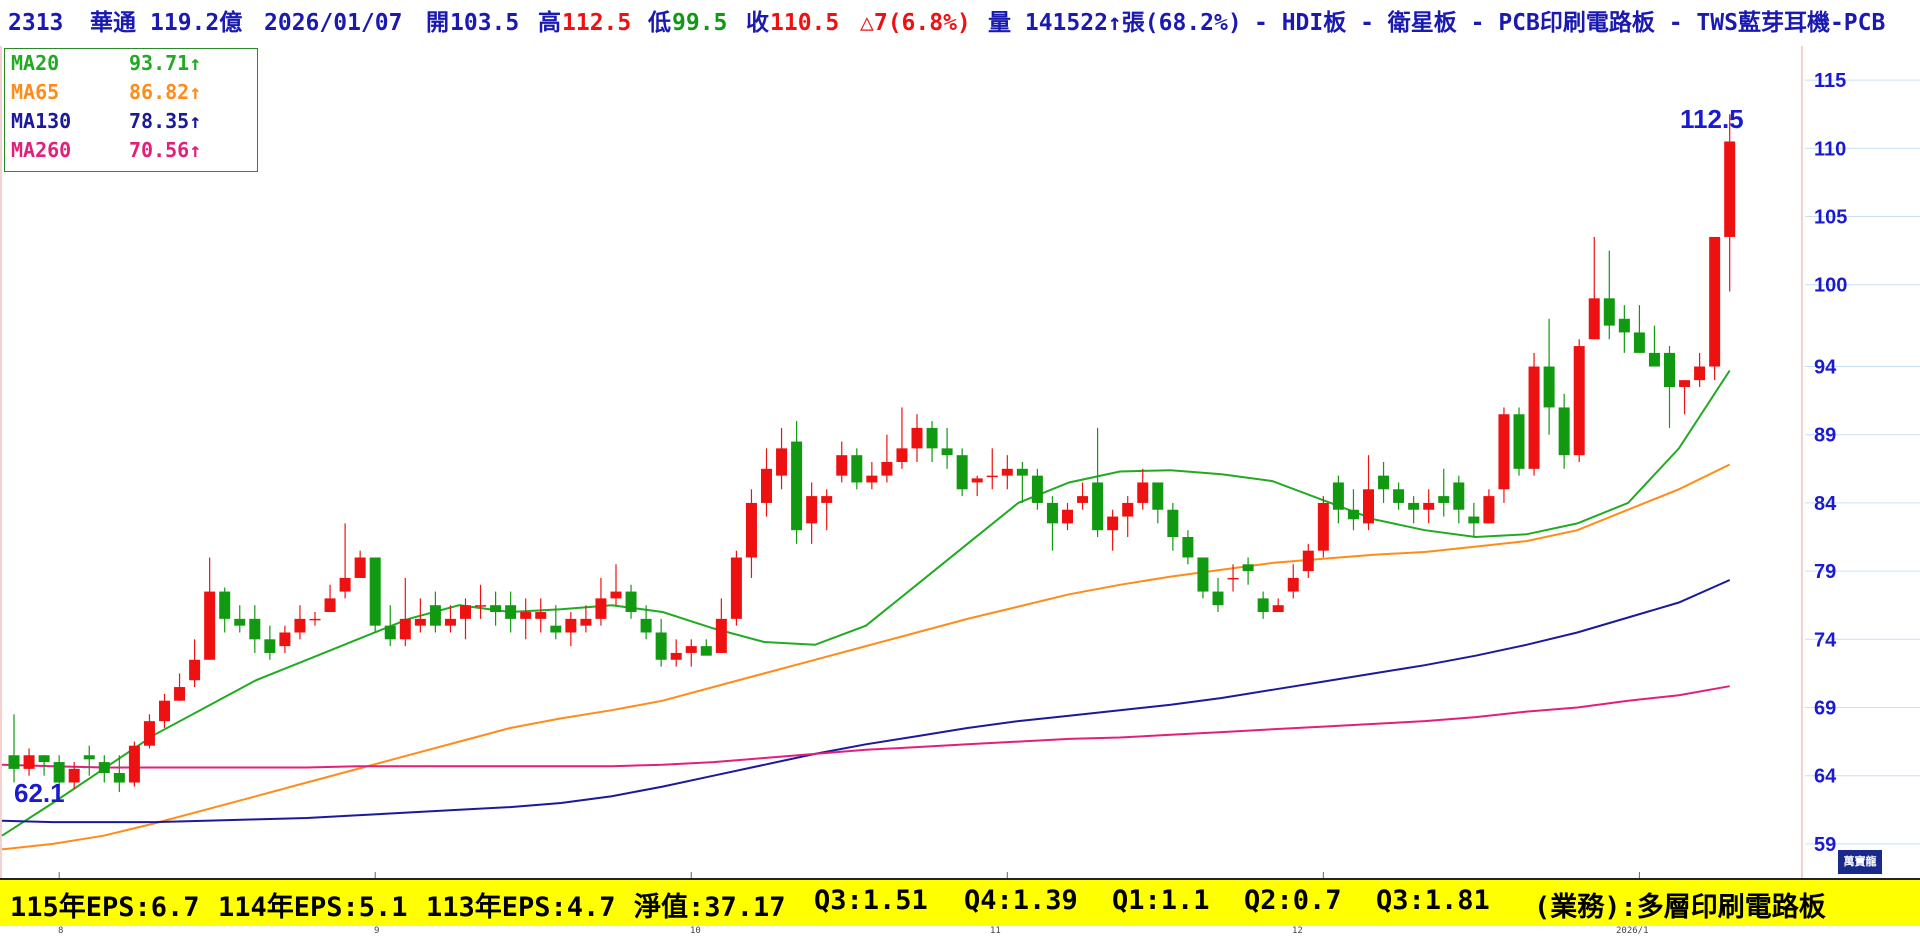  What do you see at coordinates (1825, 572) in the screenshot?
I see `y-tick-label: 79` at bounding box center [1825, 572].